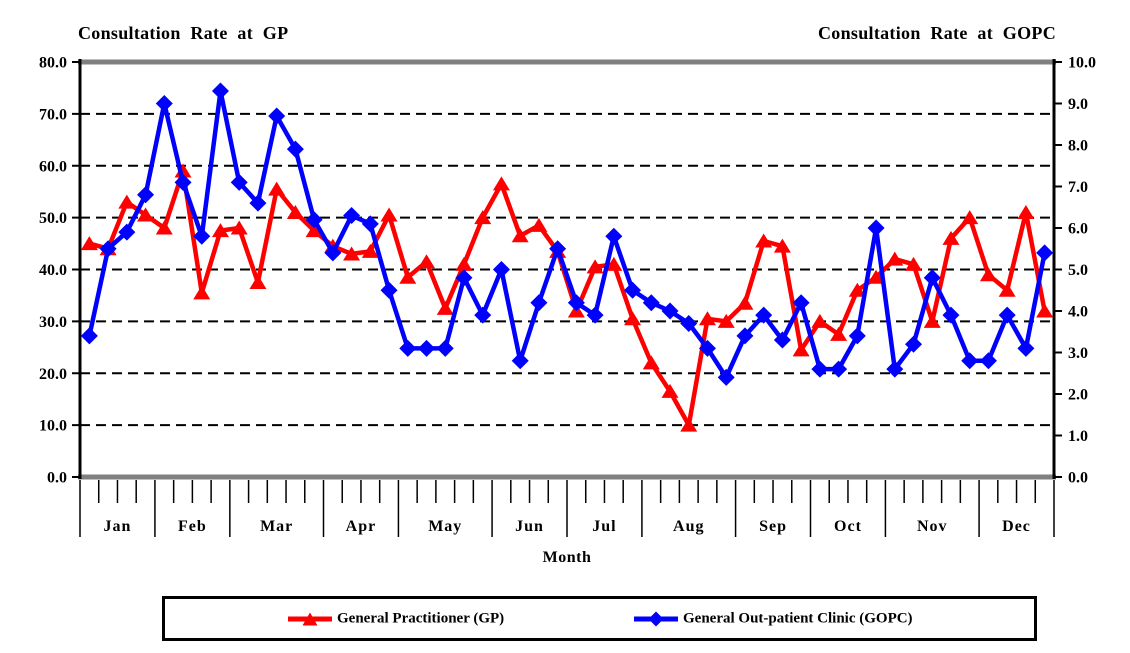  What do you see at coordinates (53, 426) in the screenshot?
I see `left-axis-tick-label: 10.0` at bounding box center [53, 426].